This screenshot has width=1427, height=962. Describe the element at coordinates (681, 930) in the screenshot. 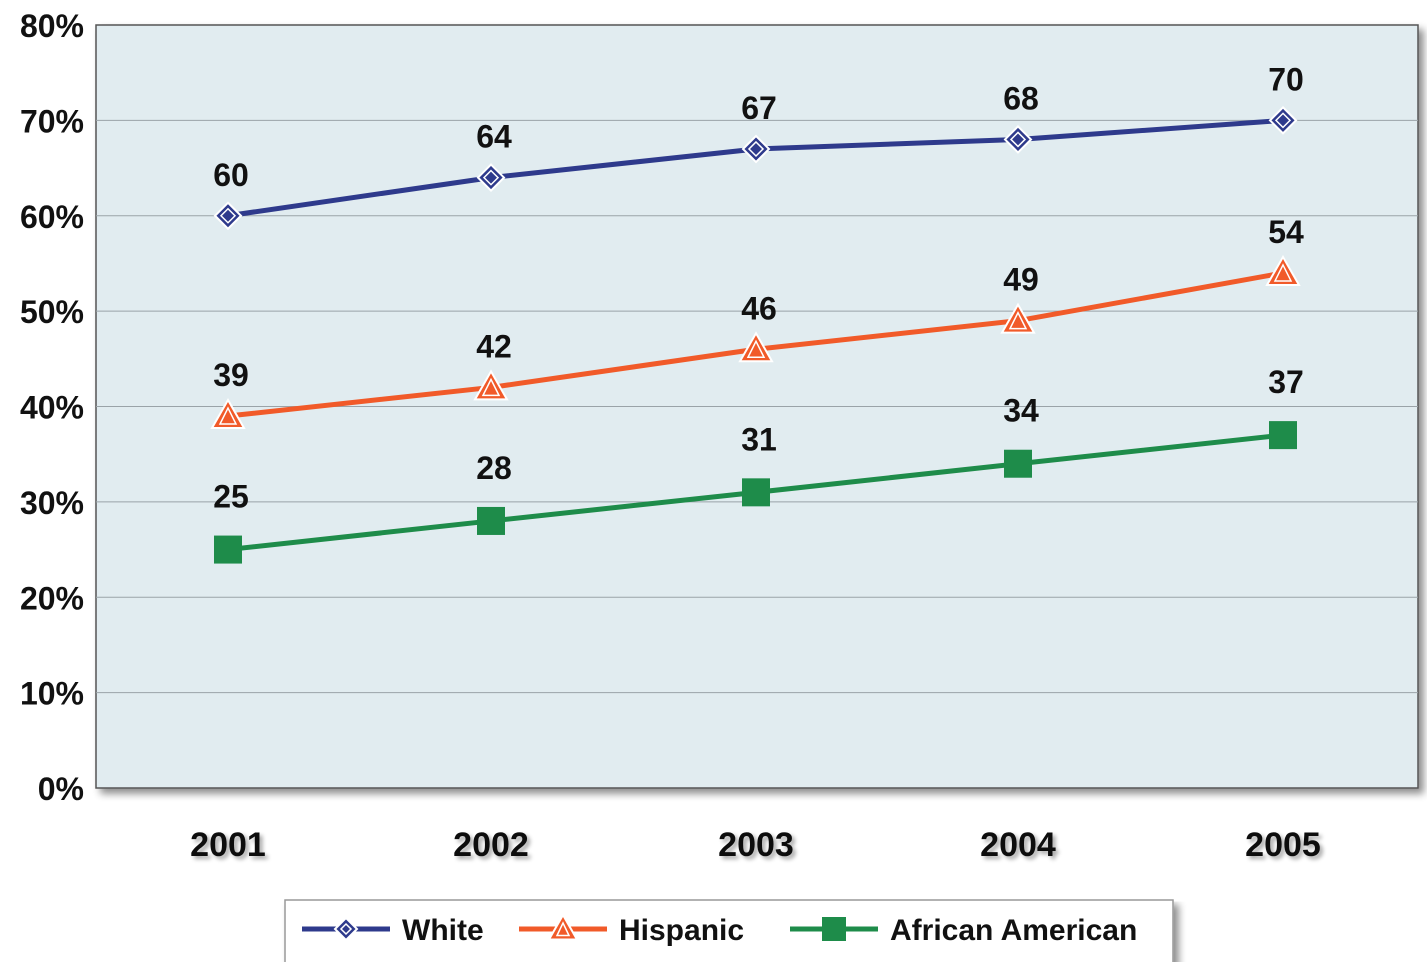

I see `legend-label: Hispanic` at that location.